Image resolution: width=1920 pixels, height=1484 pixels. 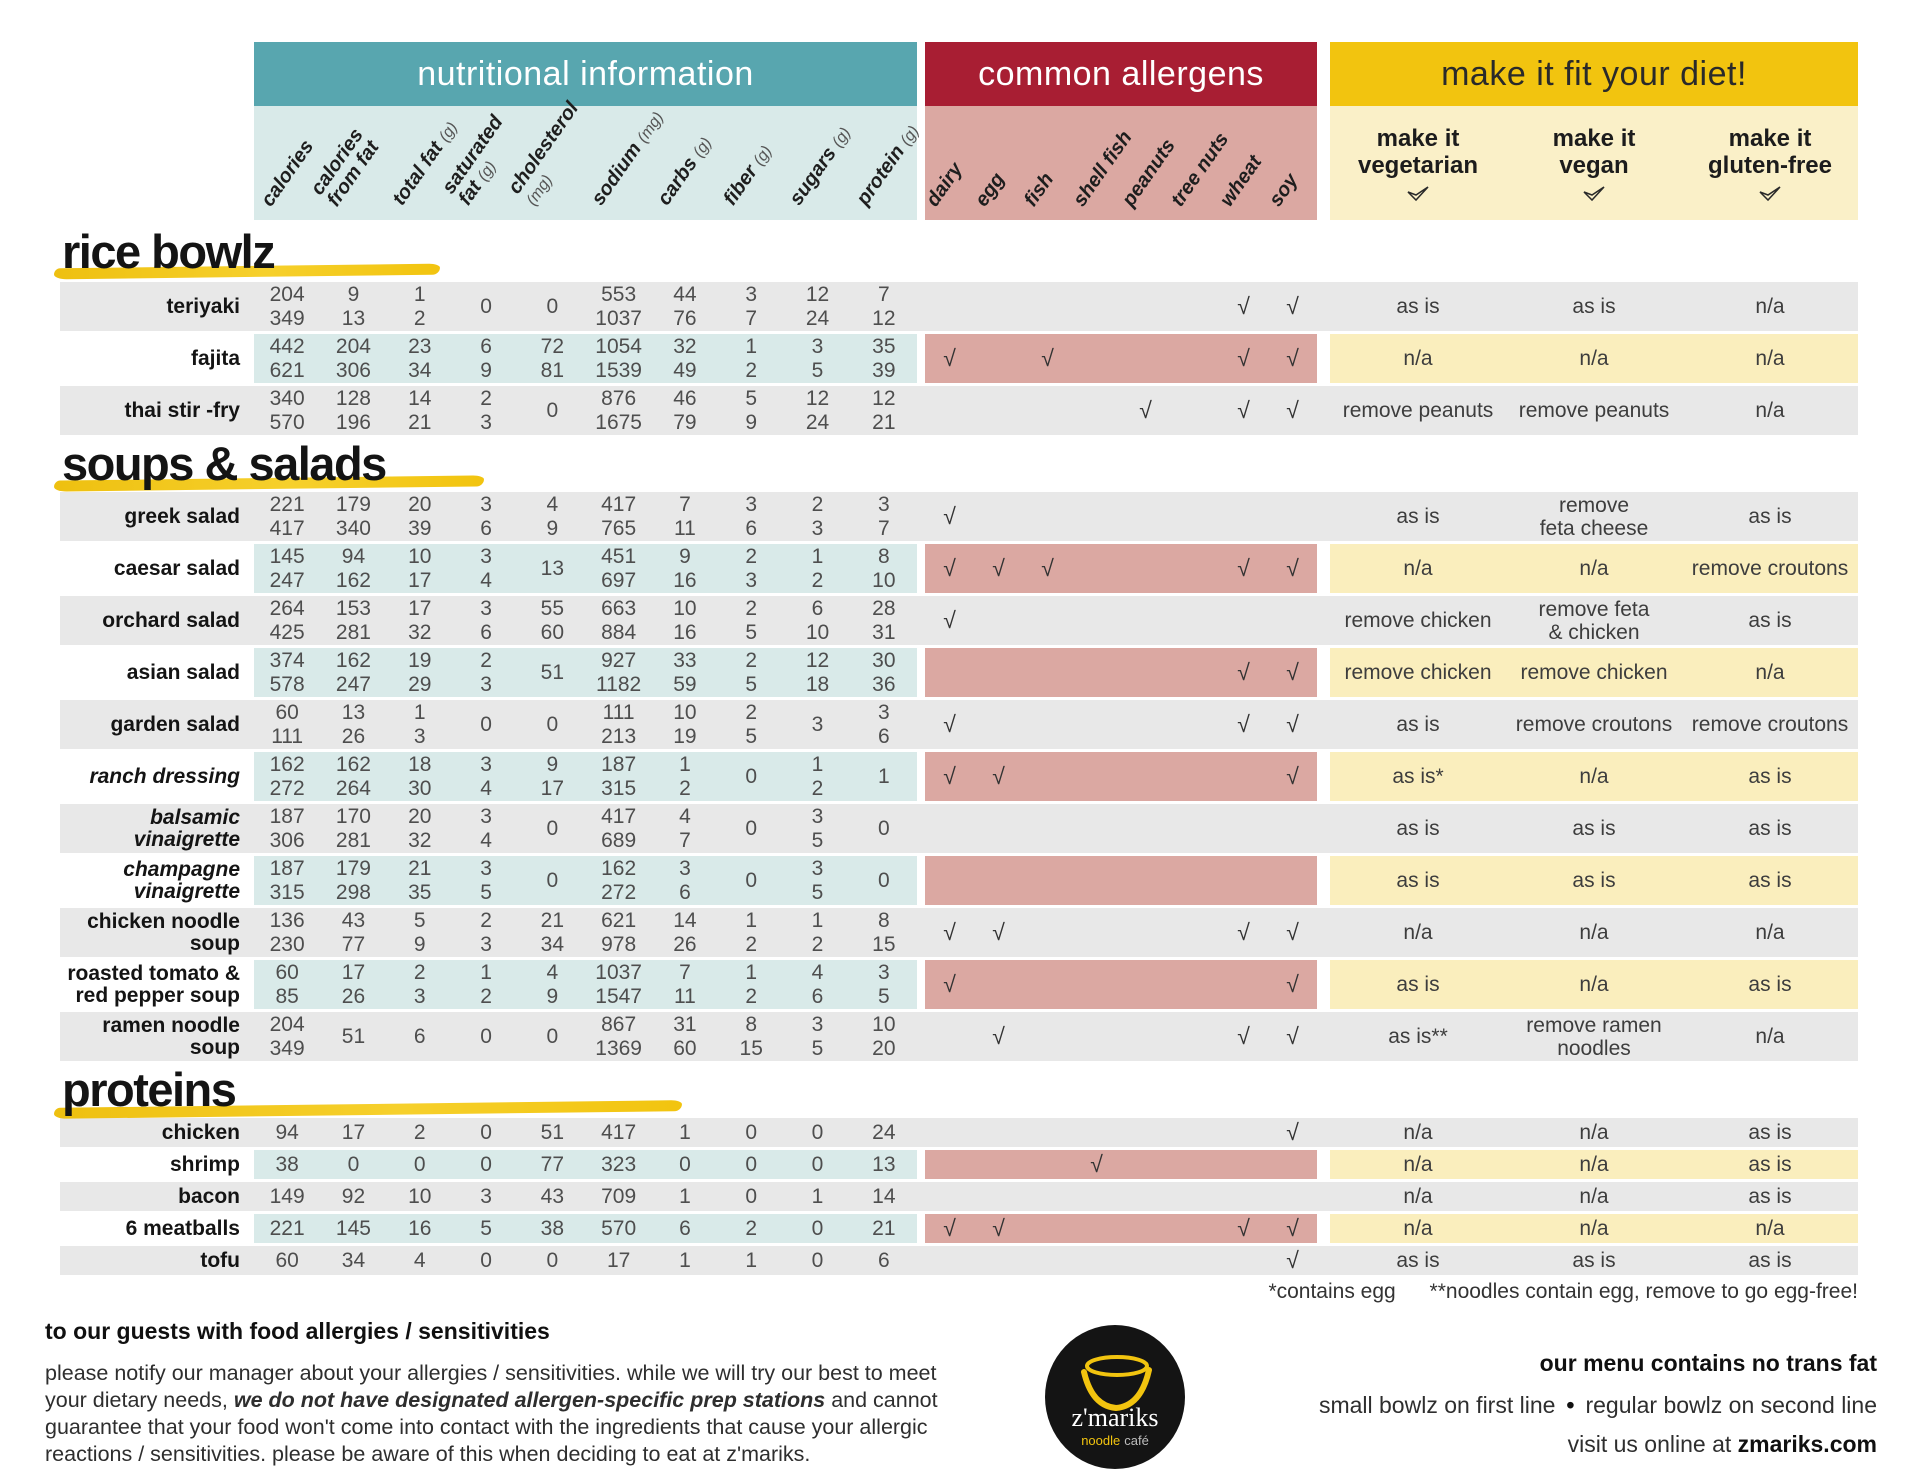 I want to click on nutrition-cell: 4 6, so click(x=817, y=984).